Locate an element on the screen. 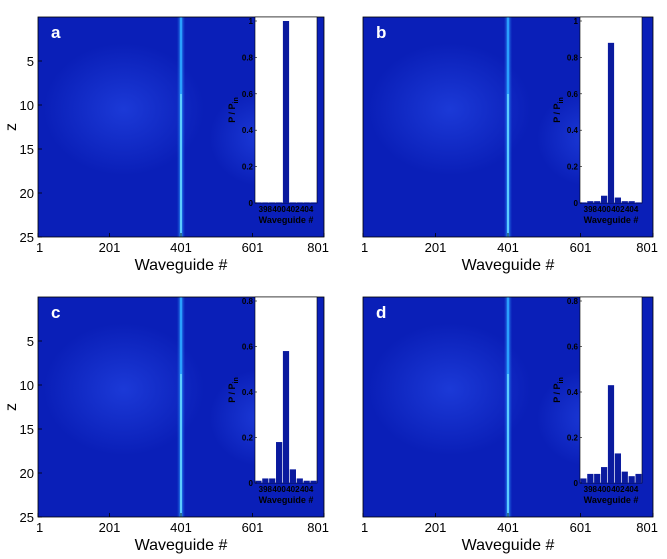  y-axis-label: z is located at coordinates (11, 127).